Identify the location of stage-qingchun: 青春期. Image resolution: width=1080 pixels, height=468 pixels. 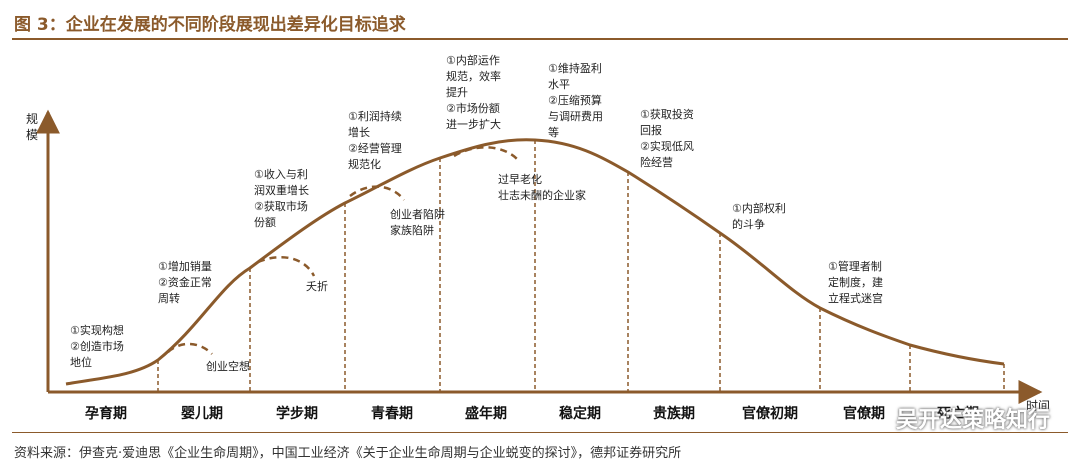
(392, 413).